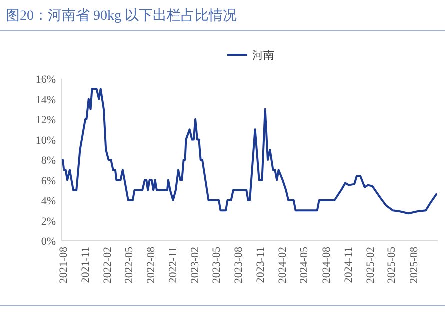 This screenshot has width=445, height=334. Describe the element at coordinates (283, 265) in the screenshot. I see `x-tick-label: 2024-02` at that location.